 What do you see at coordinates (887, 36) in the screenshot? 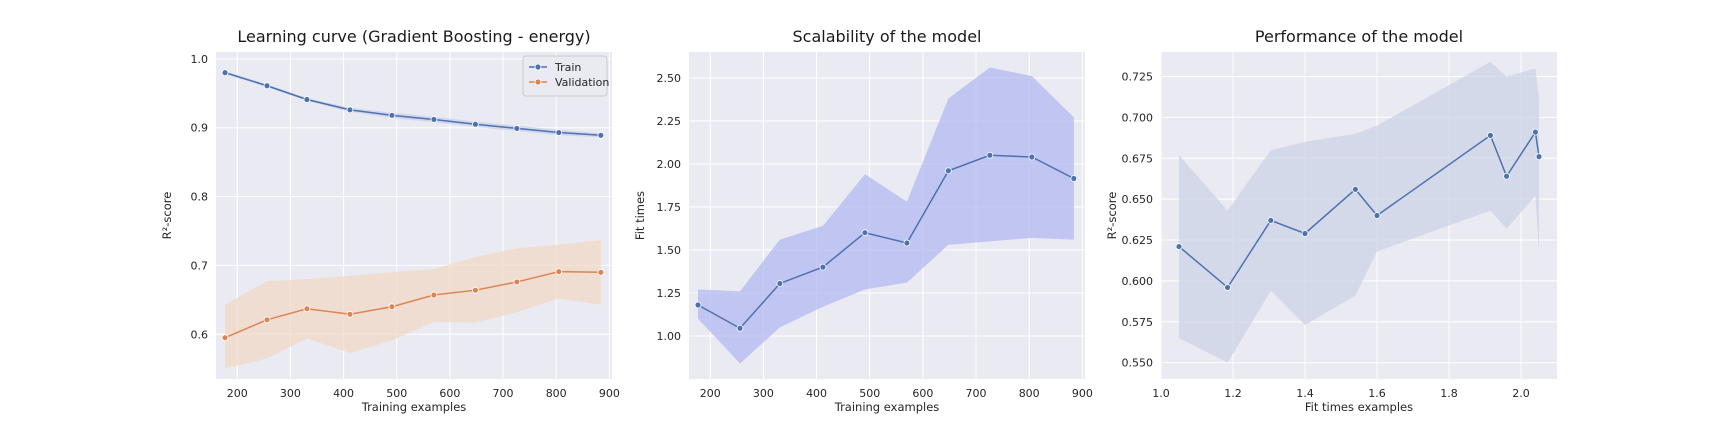
I see `chart-title: Scalability of the model` at bounding box center [887, 36].